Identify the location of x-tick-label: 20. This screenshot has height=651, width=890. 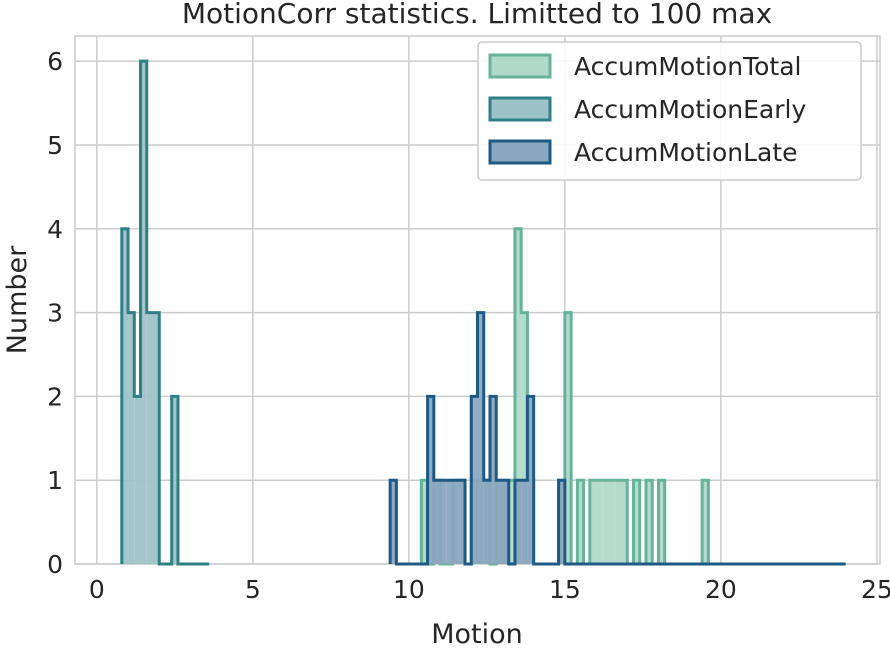
(721, 589).